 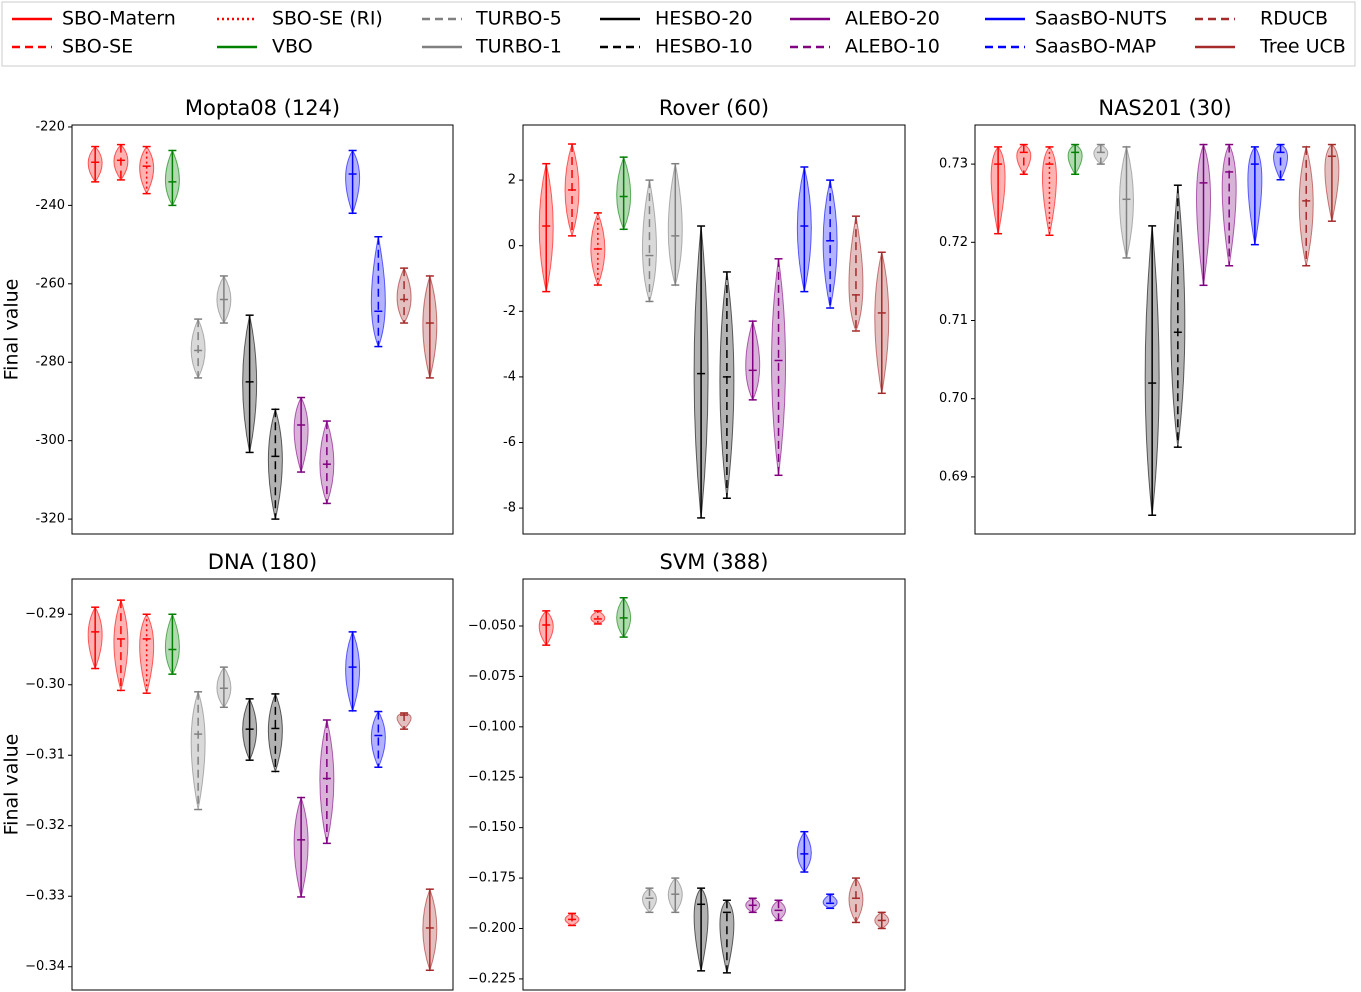 What do you see at coordinates (892, 47) in the screenshot?
I see `legend-label: ALEBO-10` at bounding box center [892, 47].